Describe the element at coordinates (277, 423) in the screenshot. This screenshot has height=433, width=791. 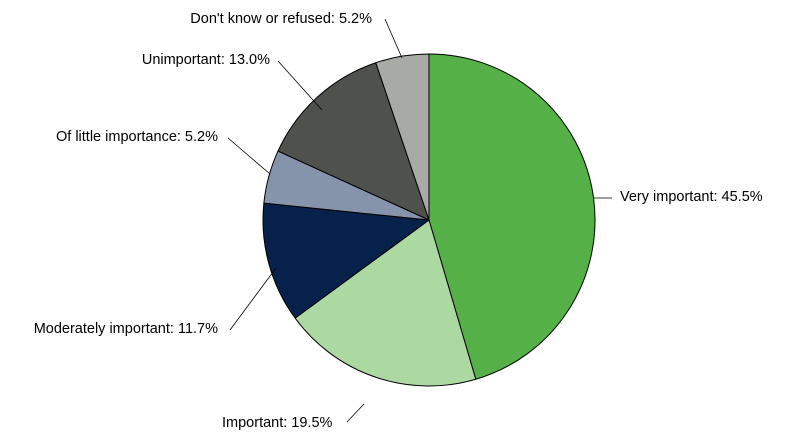
I see `slice-label-important: Important: 19.5%` at that location.